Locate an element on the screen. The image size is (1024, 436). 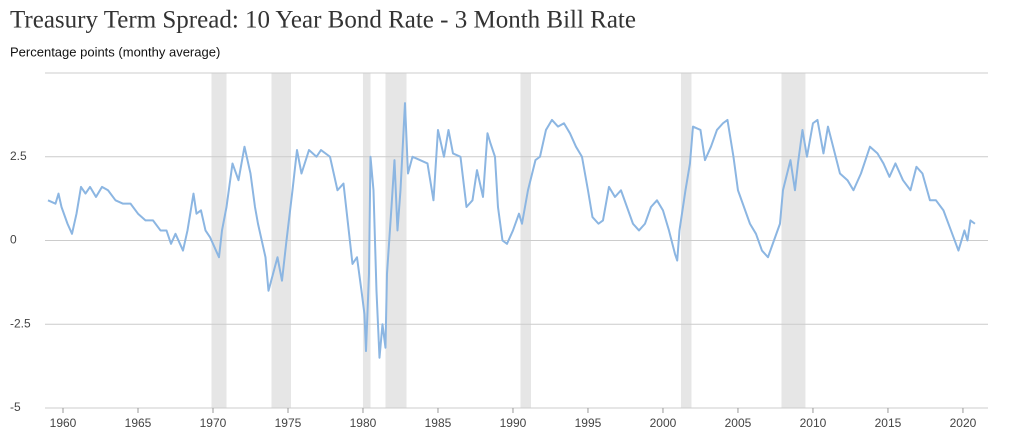
chart-subtitle: Percentage points (monthy average) is located at coordinates (115, 51).